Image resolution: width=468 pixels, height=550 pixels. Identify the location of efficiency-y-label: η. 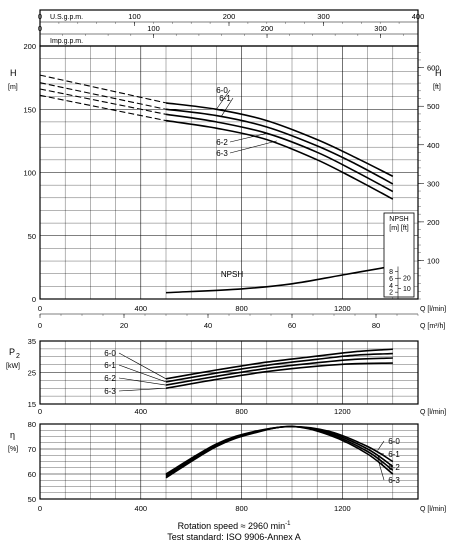
(12, 435).